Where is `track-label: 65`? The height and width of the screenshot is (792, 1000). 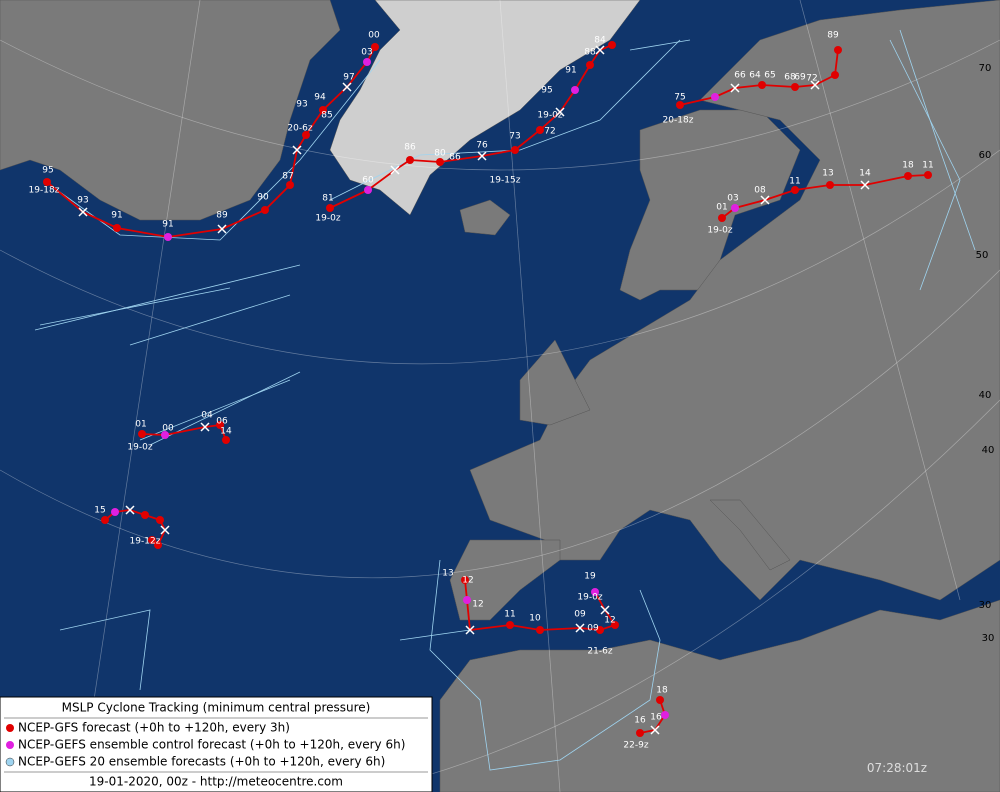
track-label: 65 is located at coordinates (769, 76).